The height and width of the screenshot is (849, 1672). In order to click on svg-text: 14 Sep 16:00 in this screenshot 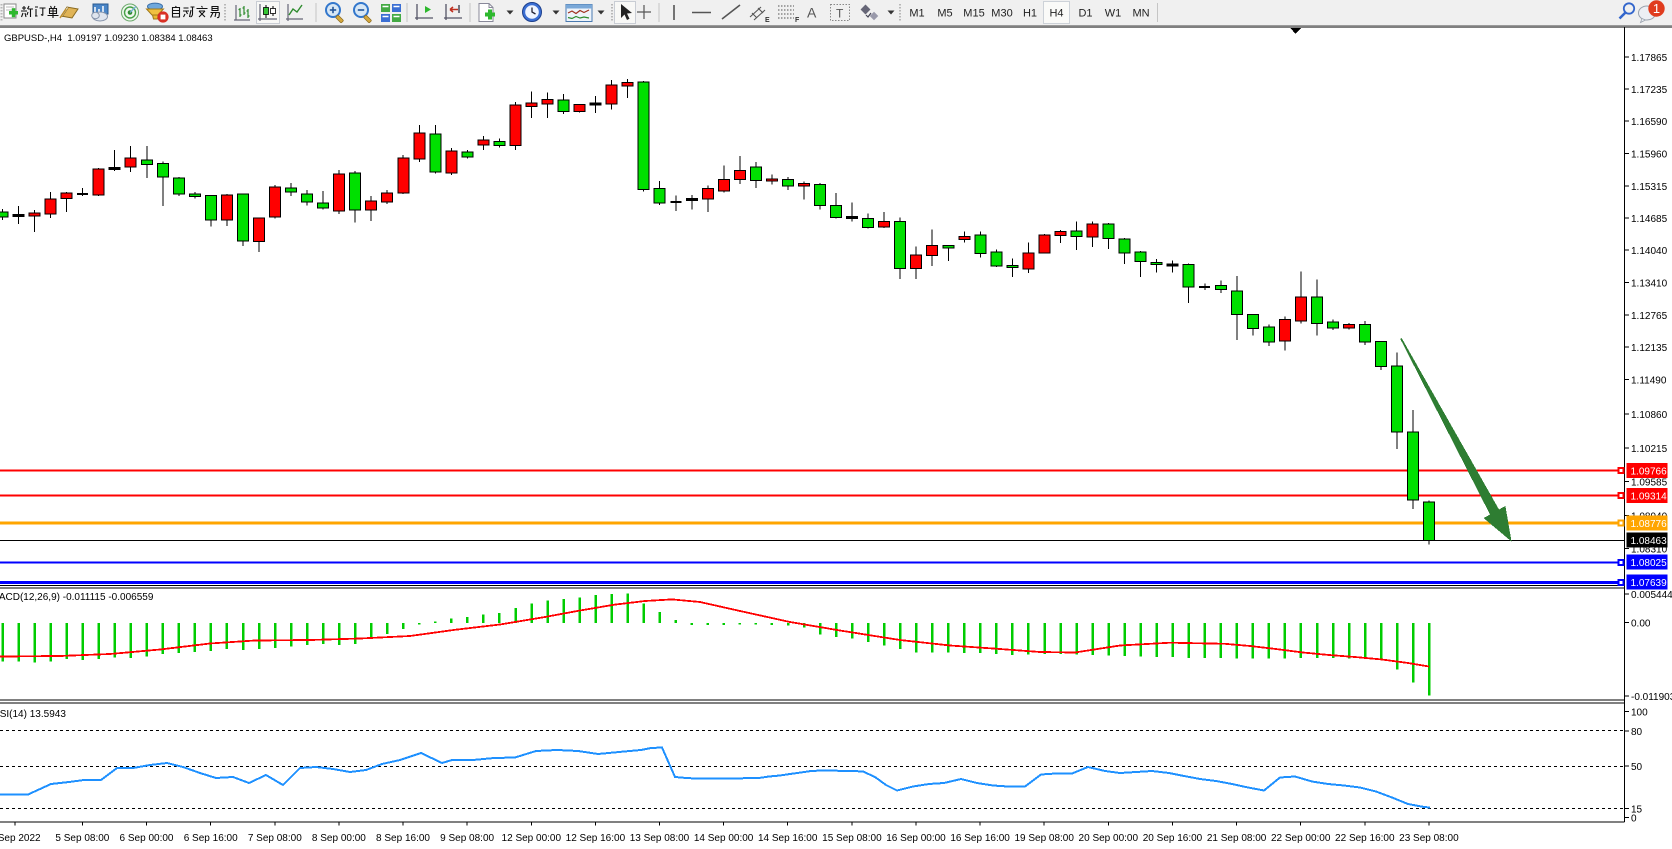, I will do `click(788, 838)`.